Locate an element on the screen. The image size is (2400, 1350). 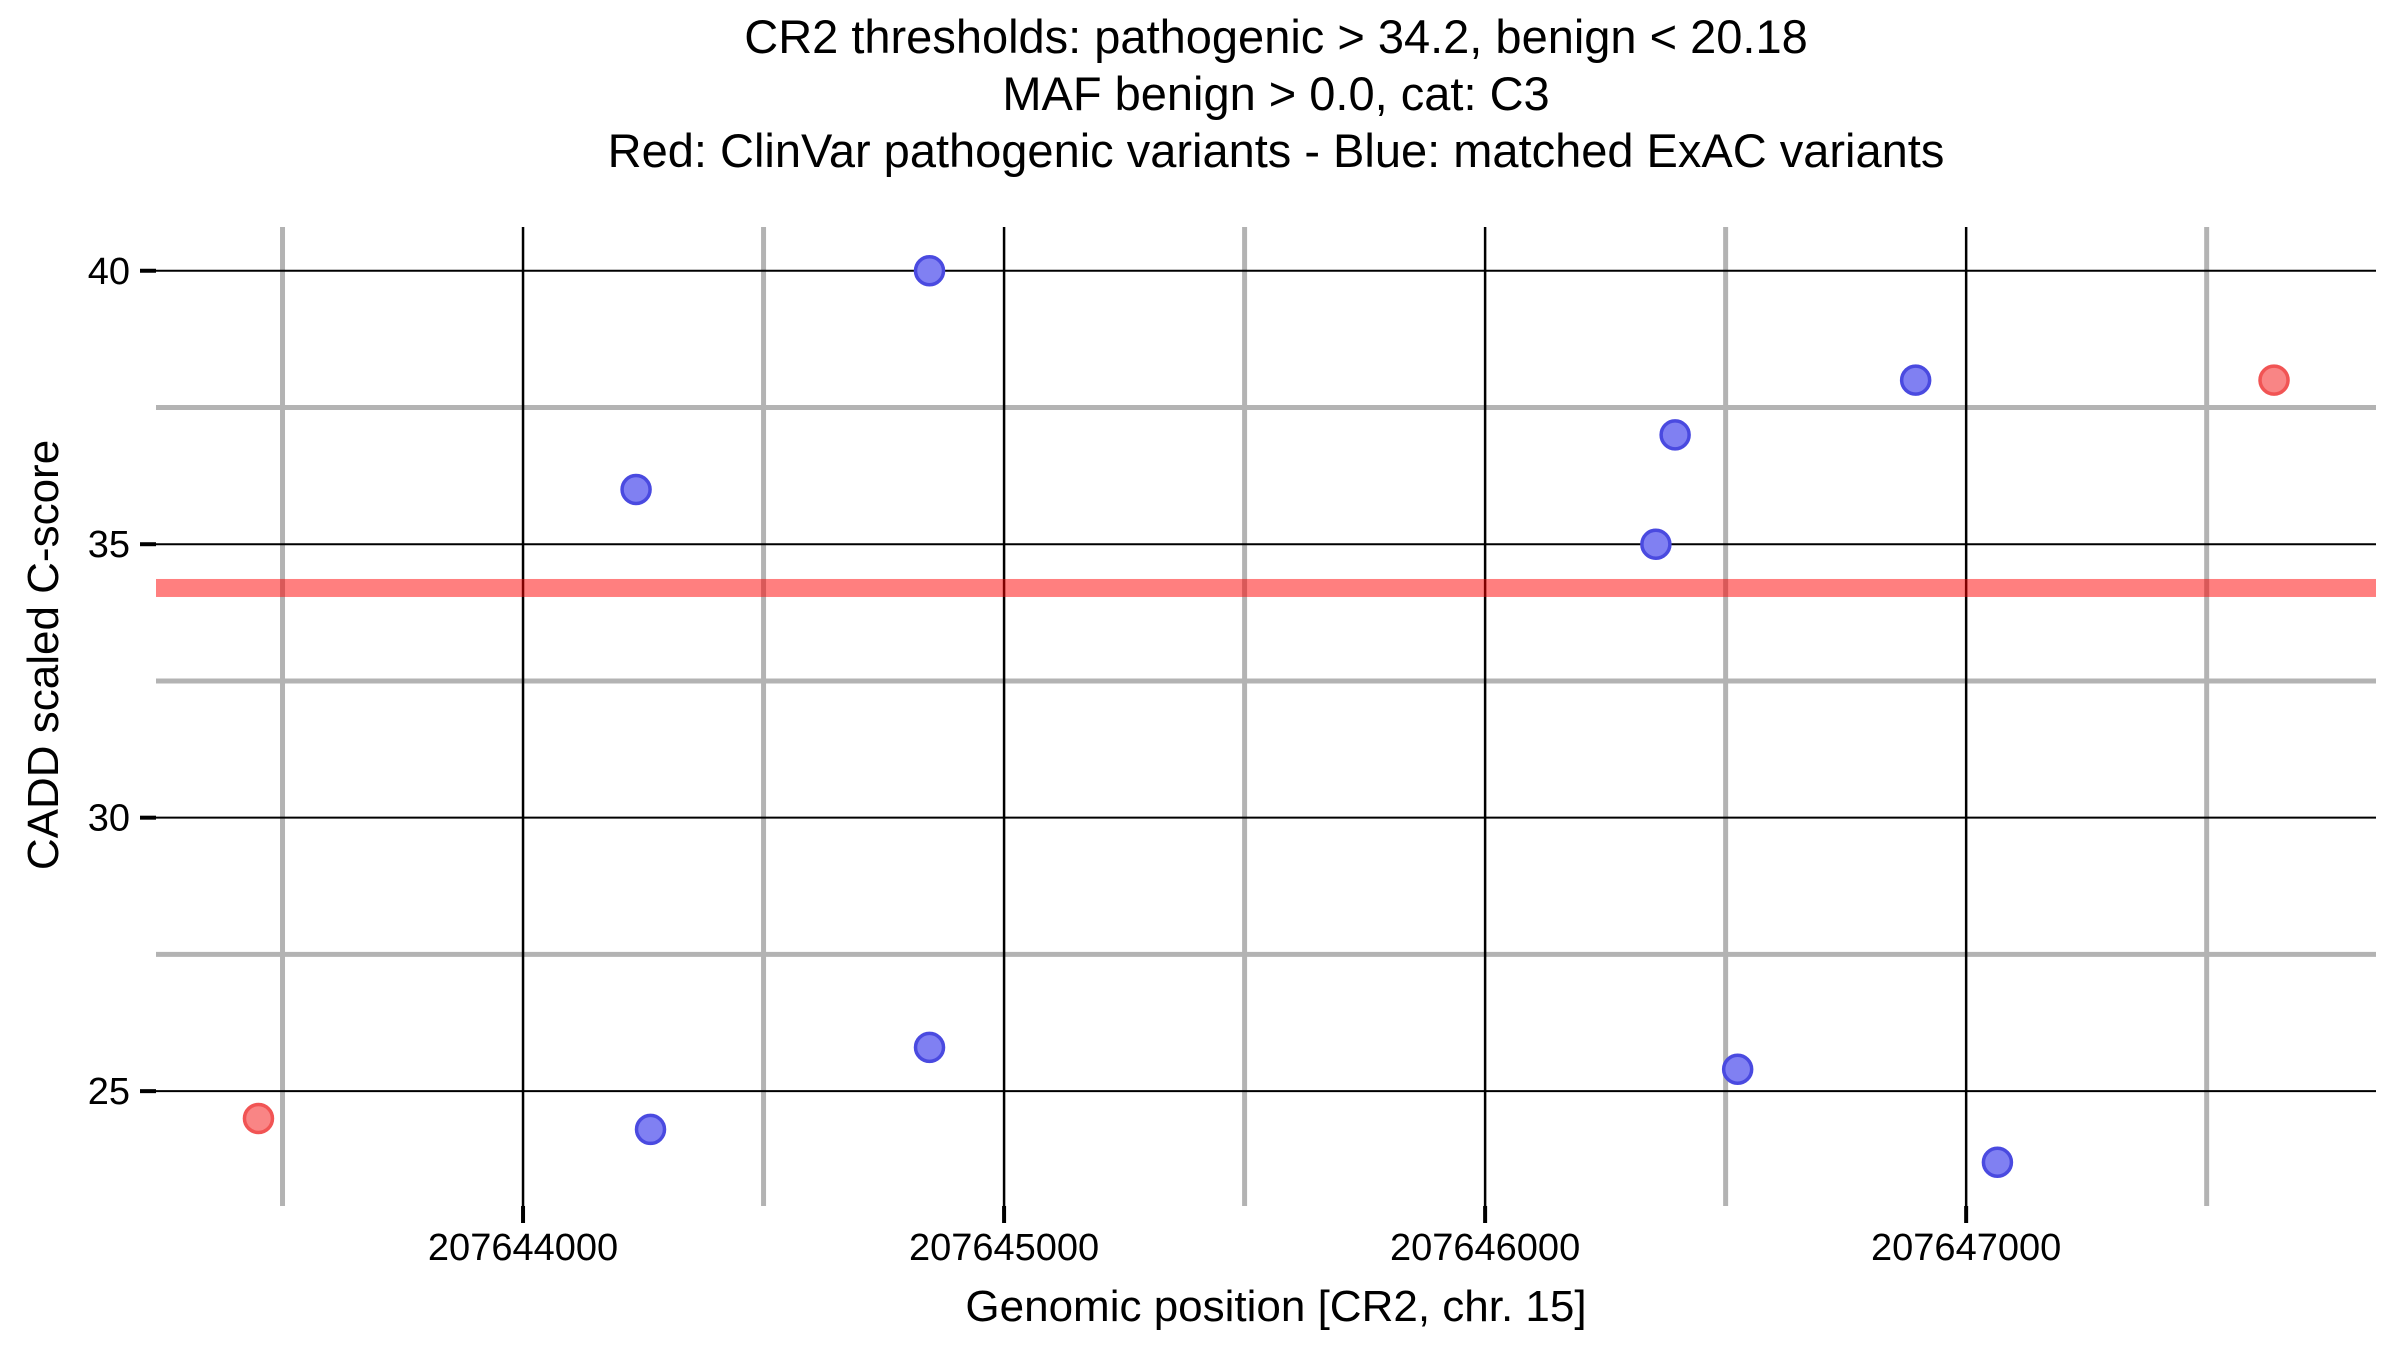
x-tick-label: 207644000 is located at coordinates (523, 1248).